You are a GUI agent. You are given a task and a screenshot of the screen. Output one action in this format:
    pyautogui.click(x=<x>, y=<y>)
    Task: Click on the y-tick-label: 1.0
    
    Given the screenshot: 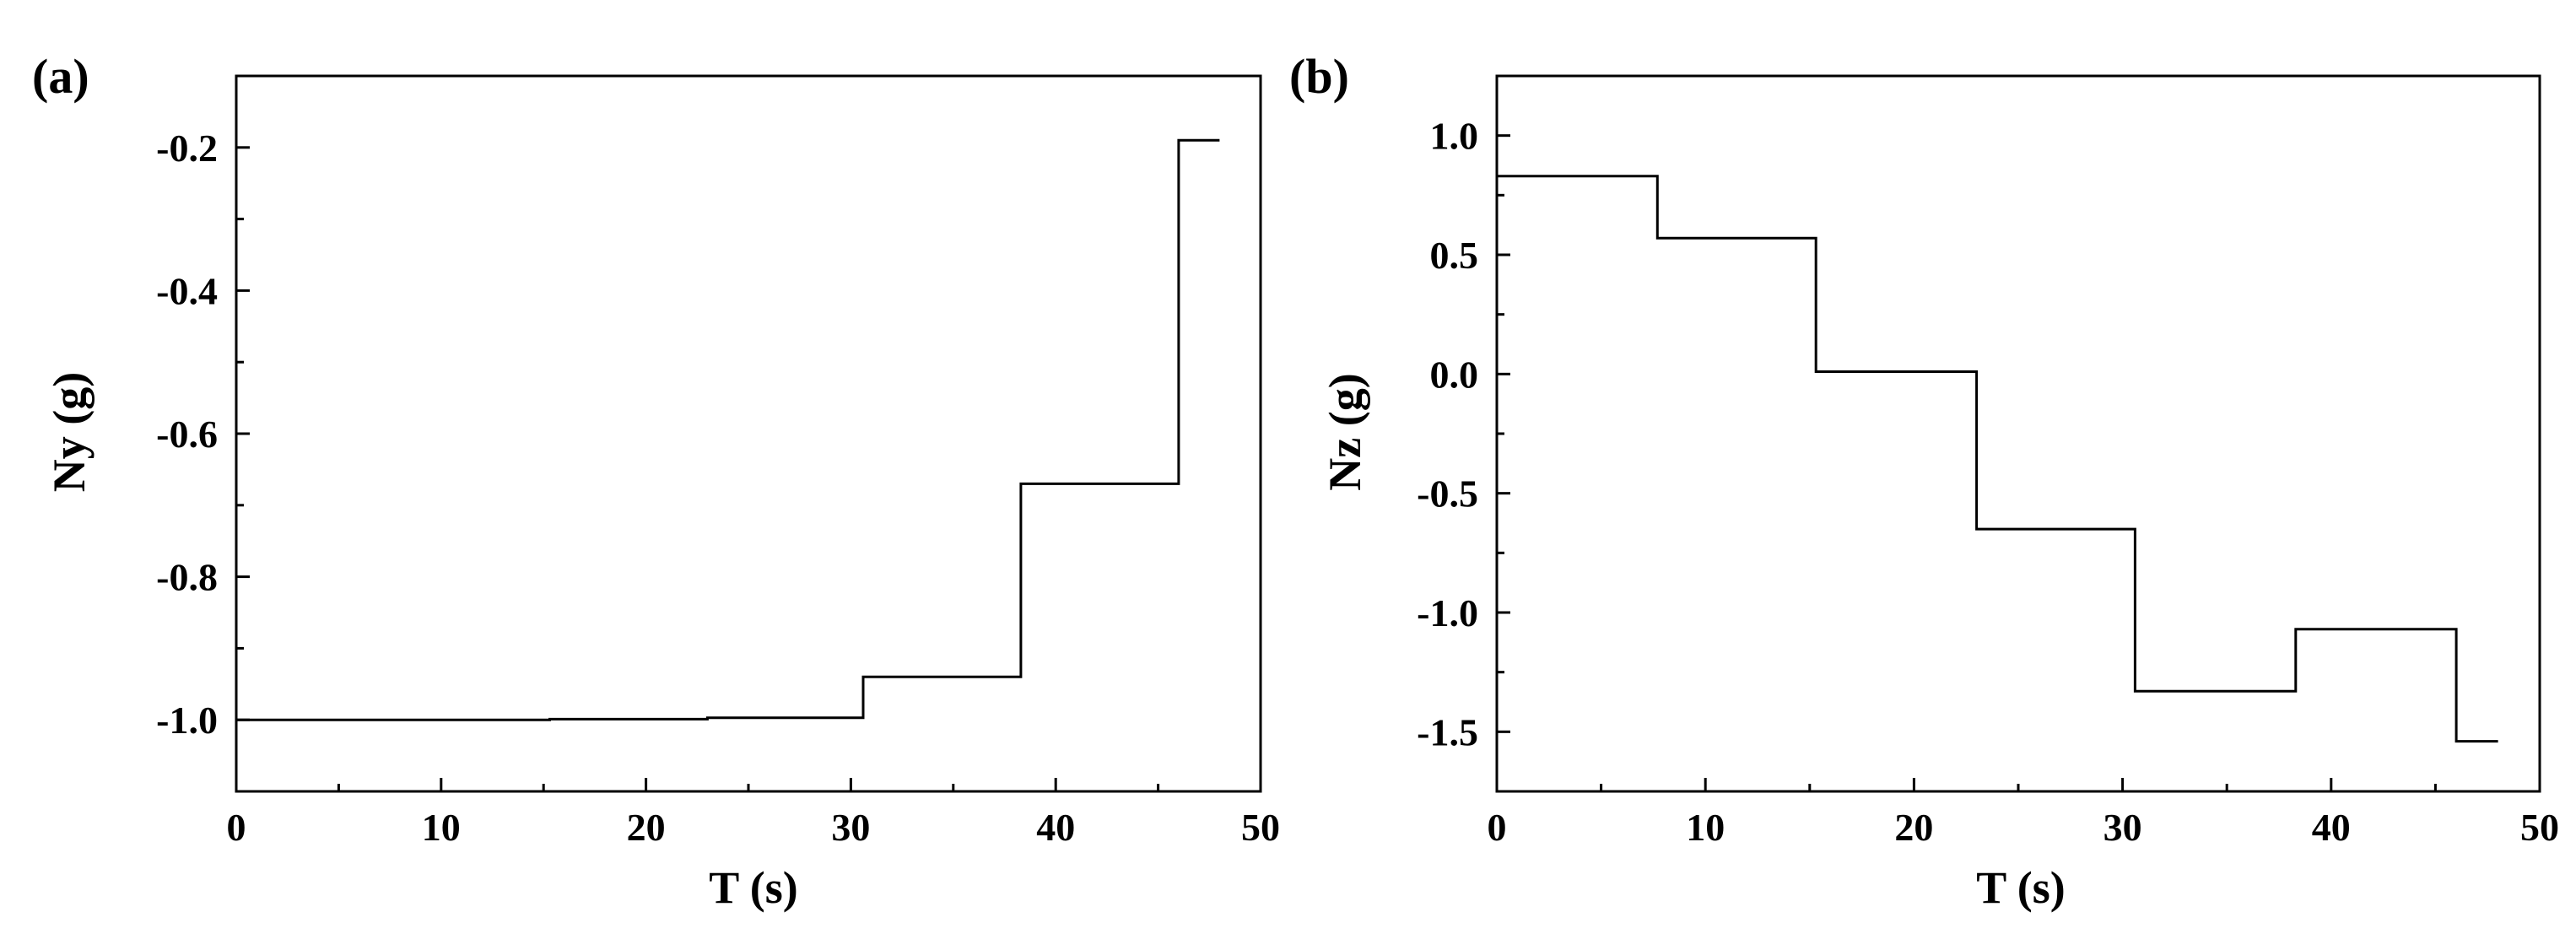 What is the action you would take?
    pyautogui.click(x=1454, y=136)
    